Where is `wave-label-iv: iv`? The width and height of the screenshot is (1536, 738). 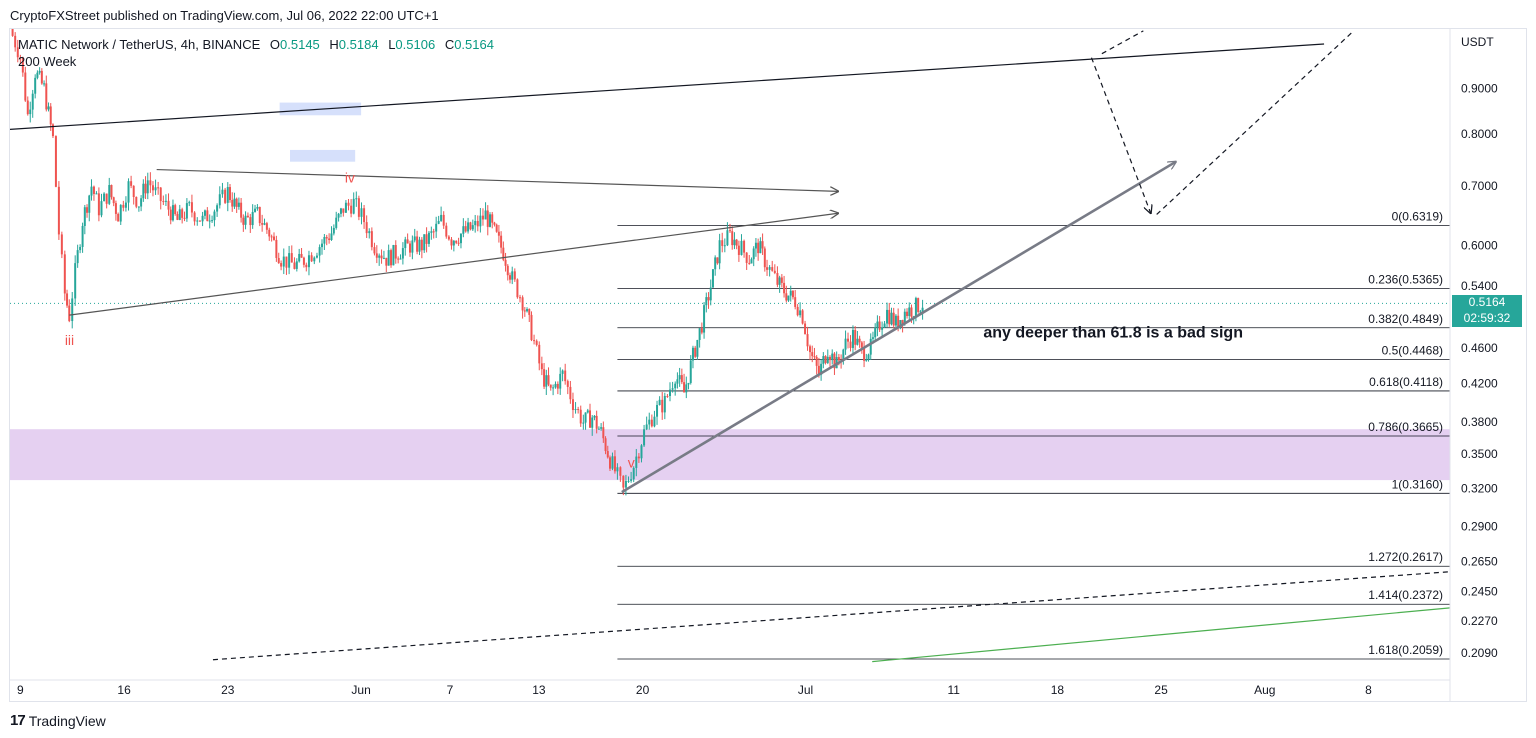 wave-label-iv: iv is located at coordinates (350, 177).